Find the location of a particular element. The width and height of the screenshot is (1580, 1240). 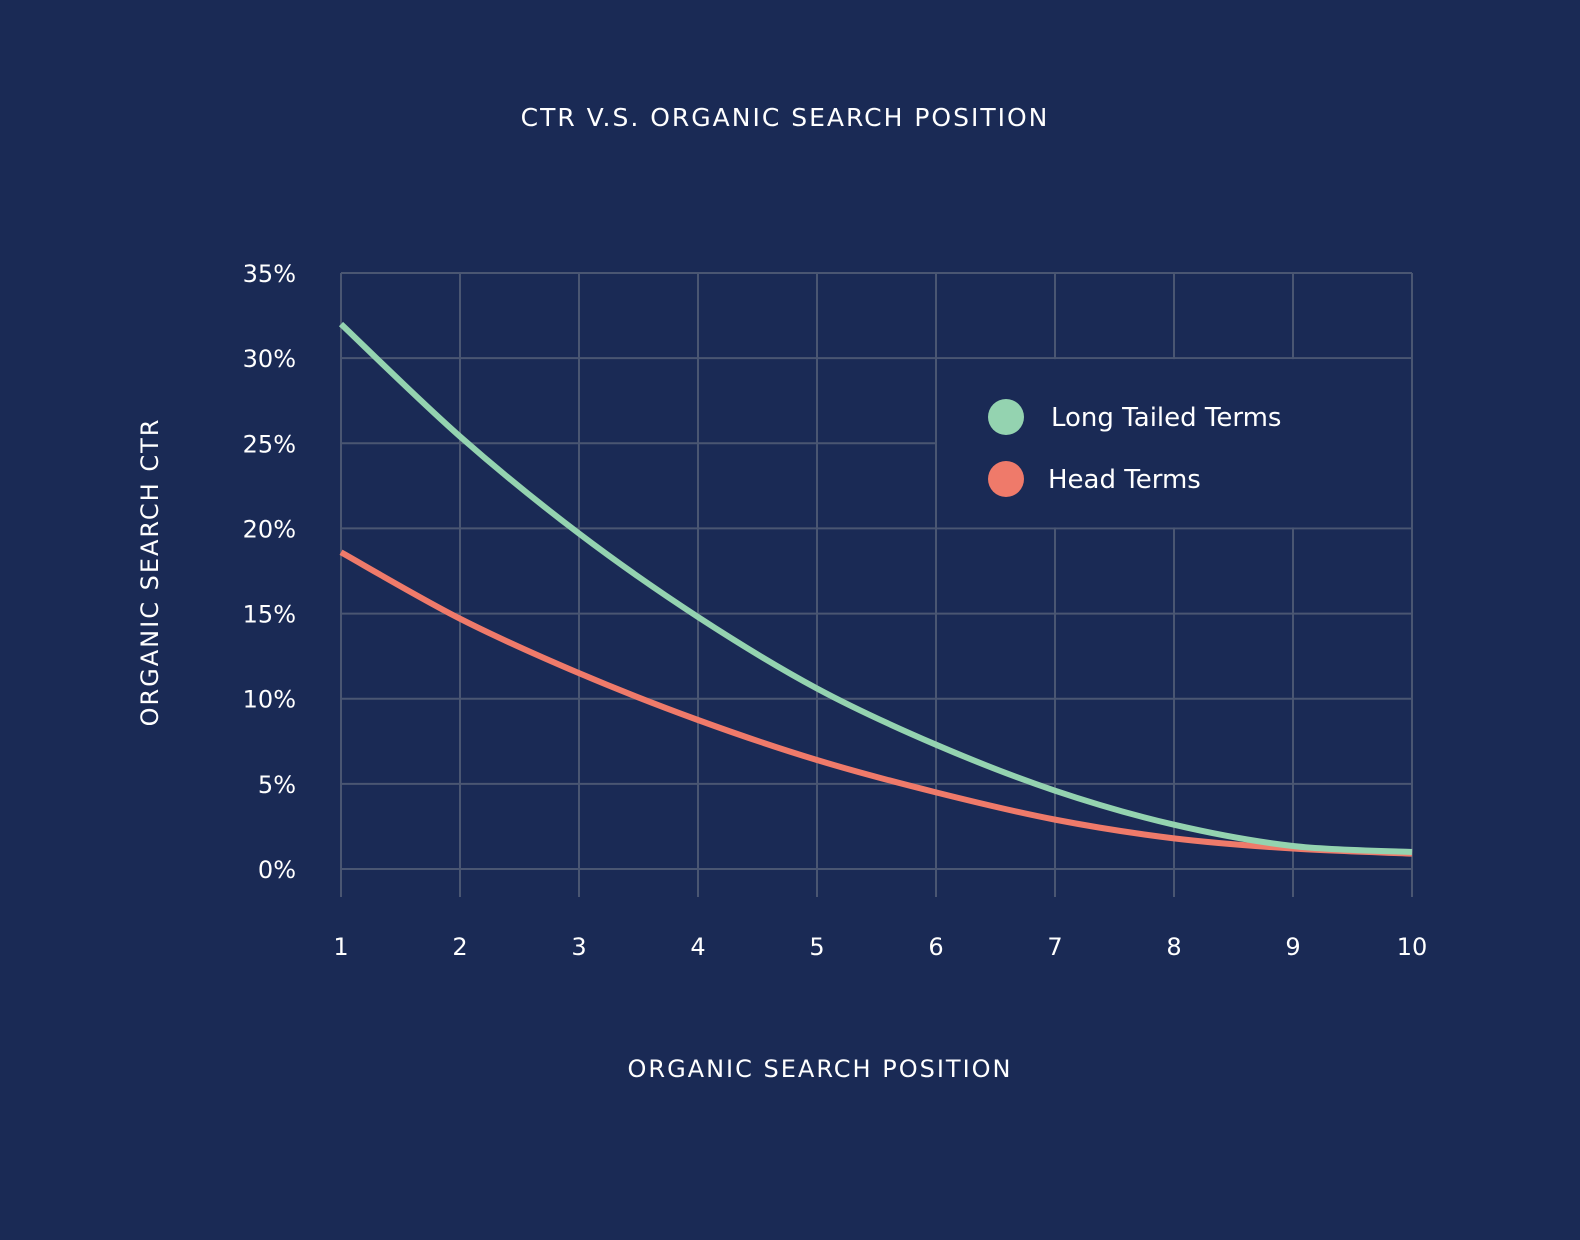

x-tick-label: 9 is located at coordinates (1292, 947).